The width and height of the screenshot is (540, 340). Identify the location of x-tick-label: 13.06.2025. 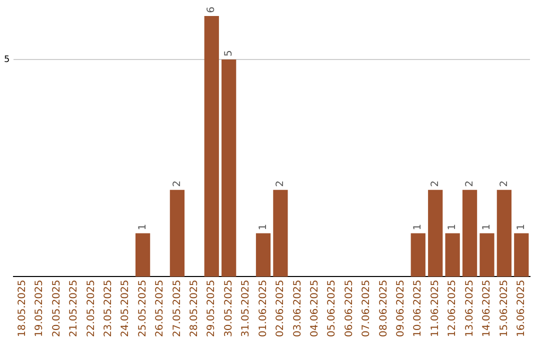
(470, 309).